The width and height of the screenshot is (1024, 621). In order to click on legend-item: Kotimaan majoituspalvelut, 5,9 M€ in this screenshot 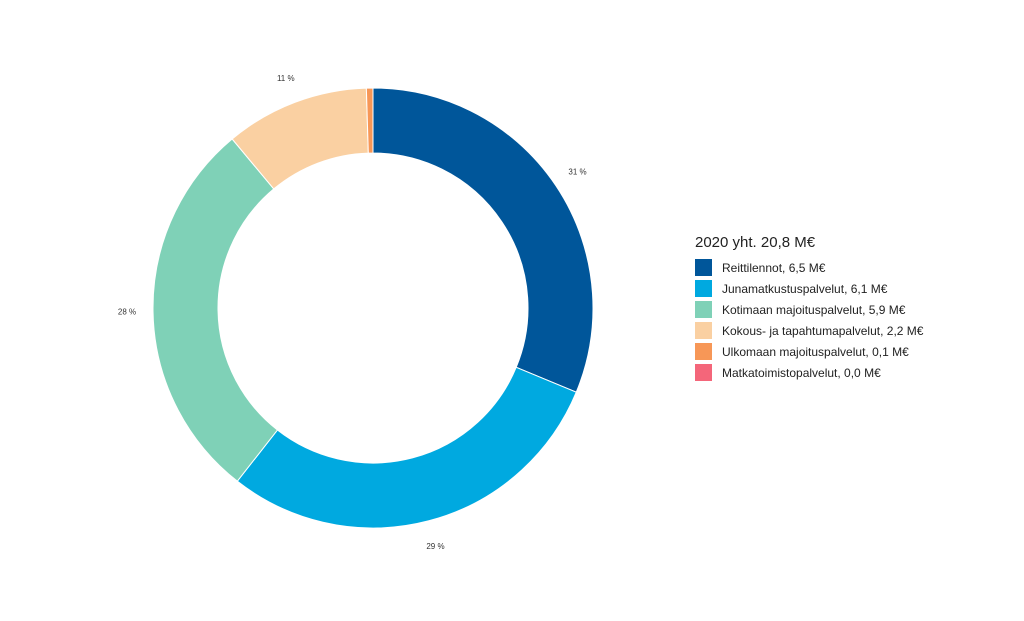, I will do `click(809, 309)`.